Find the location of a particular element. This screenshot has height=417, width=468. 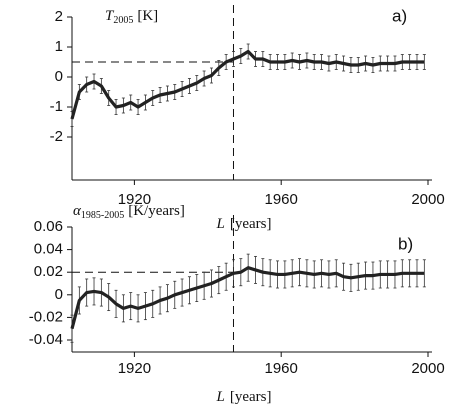

y-axis-title: α1985-2005 [K/years] is located at coordinates (129, 212).